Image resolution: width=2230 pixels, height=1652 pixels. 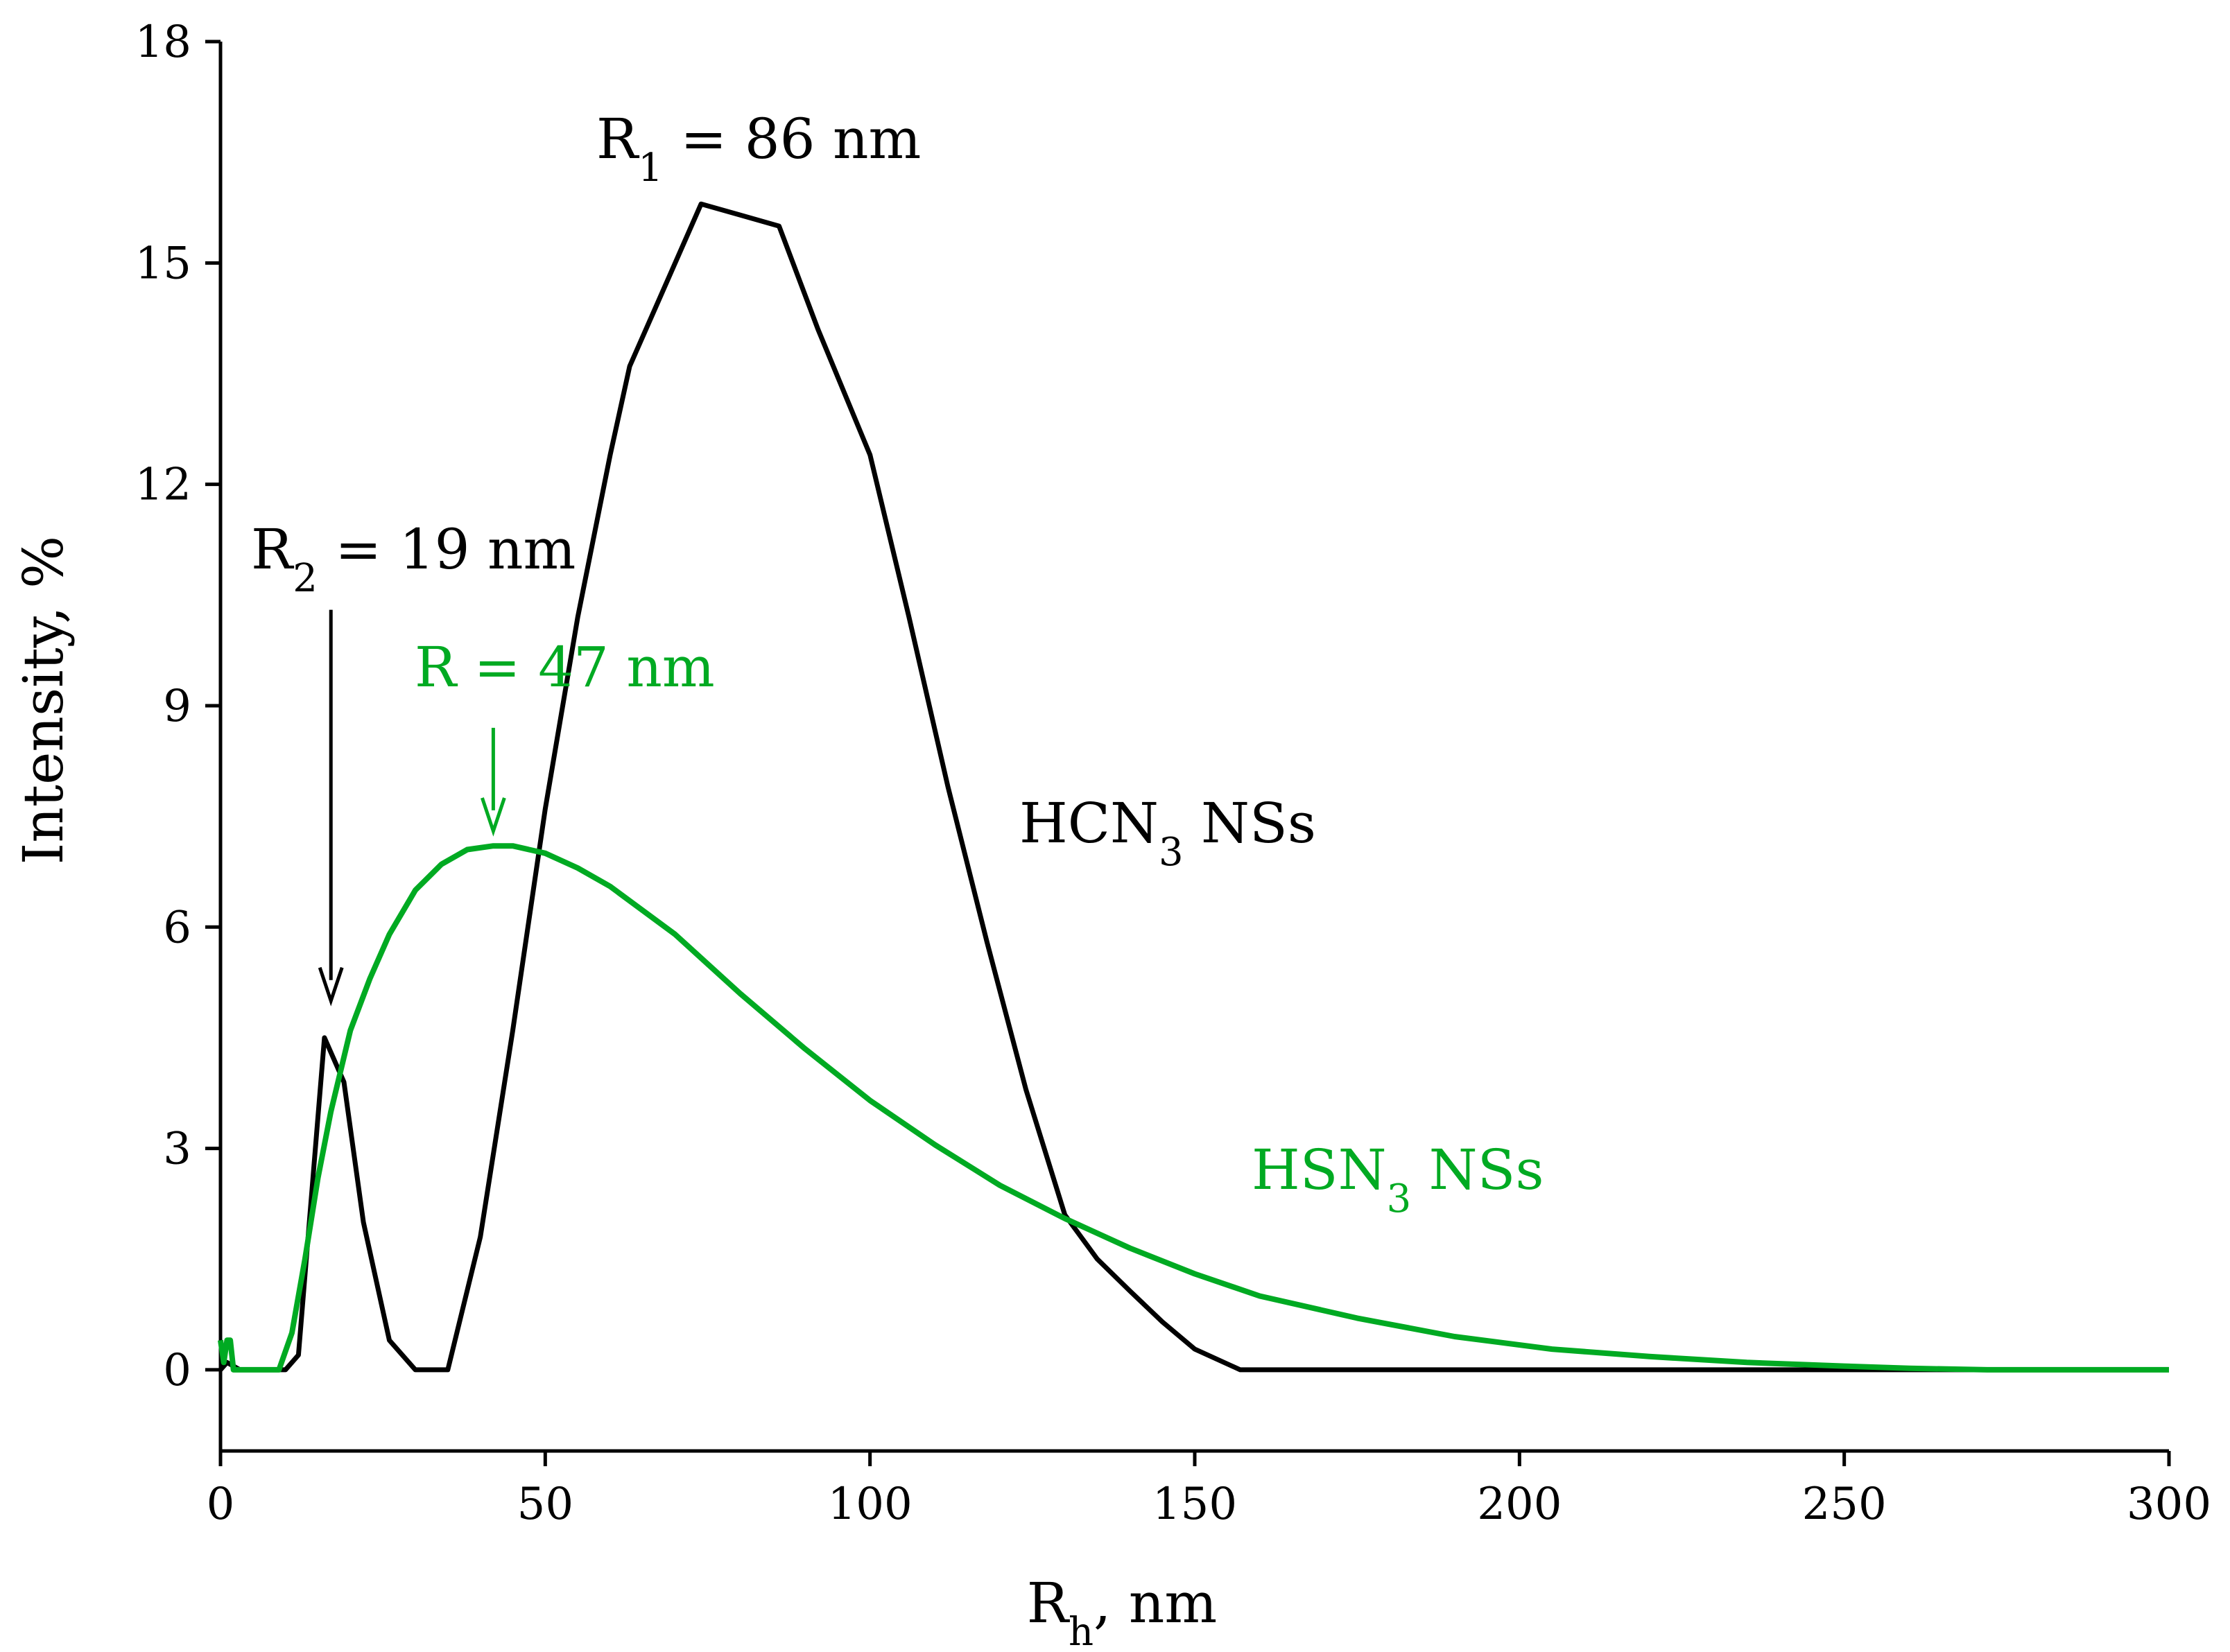 I want to click on arrow-layer, so click(x=412, y=808).